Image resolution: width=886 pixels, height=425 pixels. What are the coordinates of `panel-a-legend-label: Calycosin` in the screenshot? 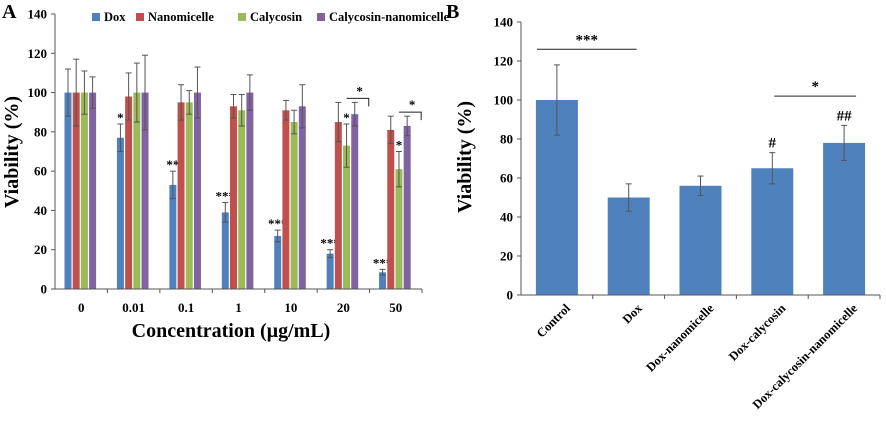 It's located at (276, 17).